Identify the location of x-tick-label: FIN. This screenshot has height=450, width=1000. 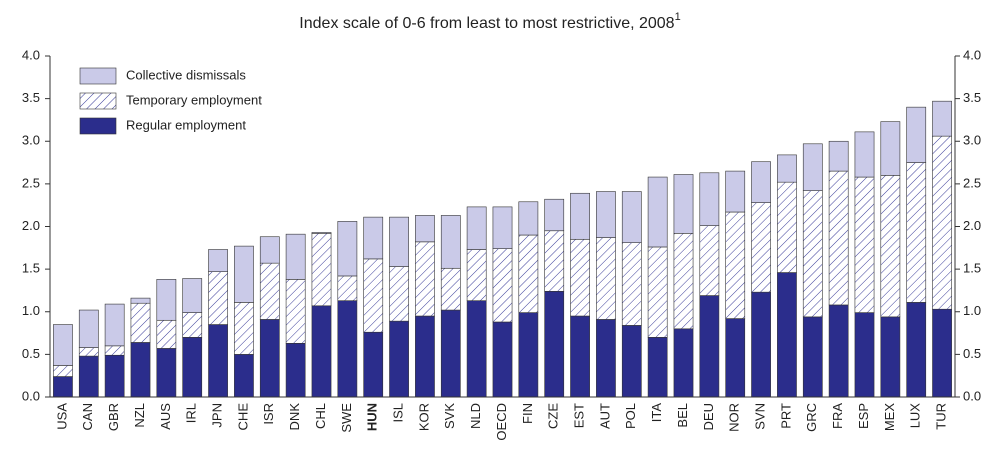
(527, 413).